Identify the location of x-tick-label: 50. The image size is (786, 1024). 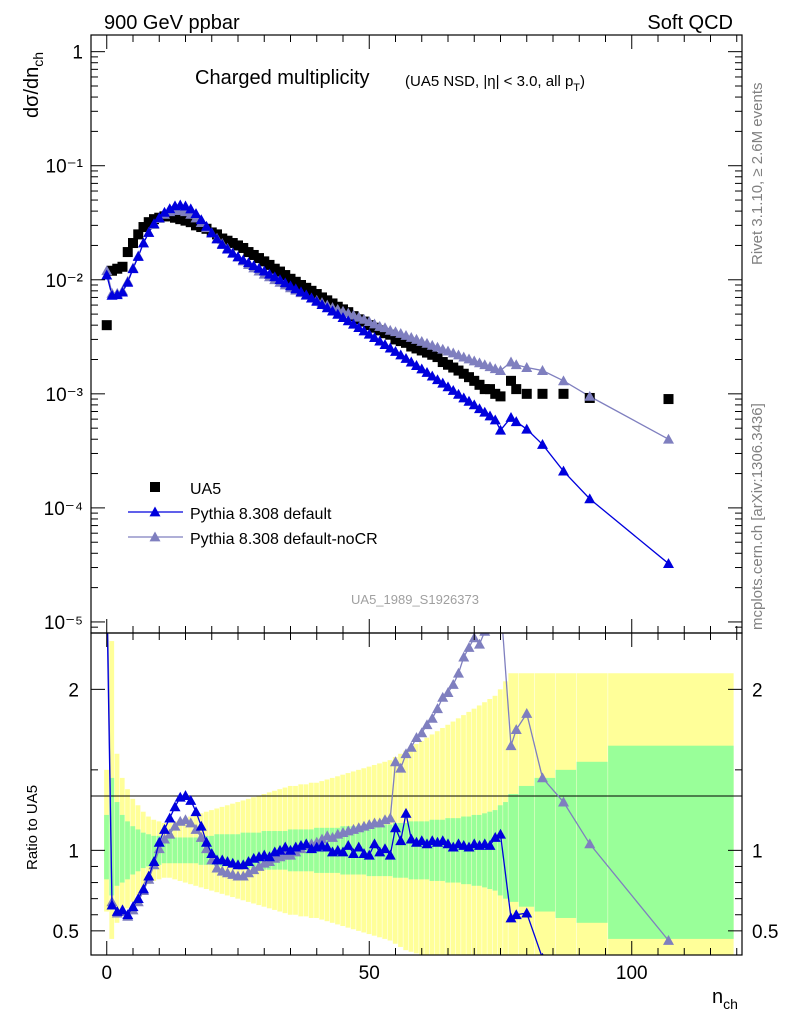
(369, 973).